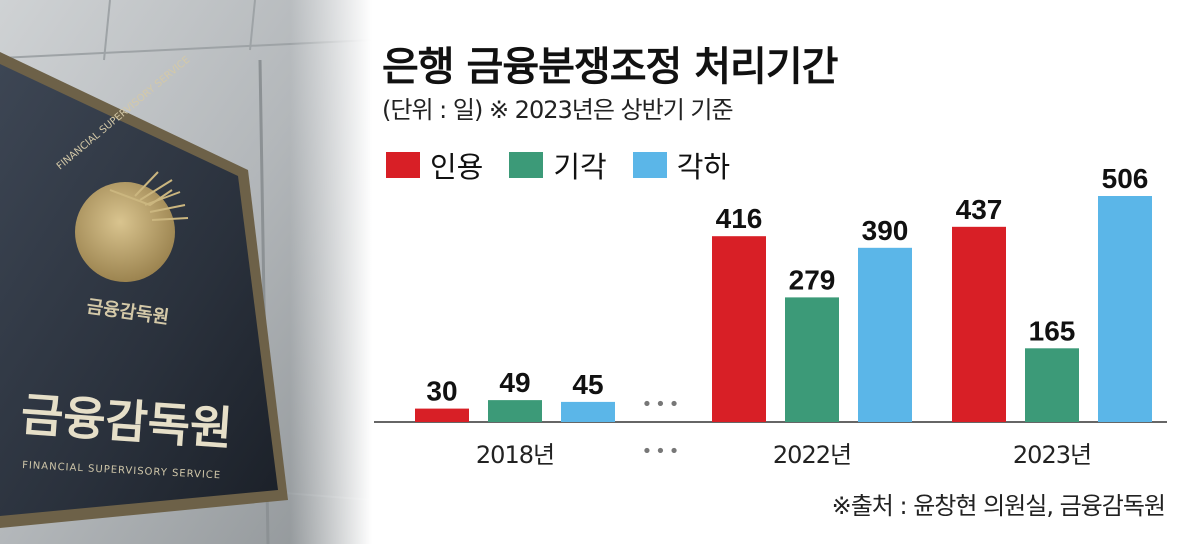  Describe the element at coordinates (979, 324) in the screenshot. I see `bar-인용-2023년` at that location.